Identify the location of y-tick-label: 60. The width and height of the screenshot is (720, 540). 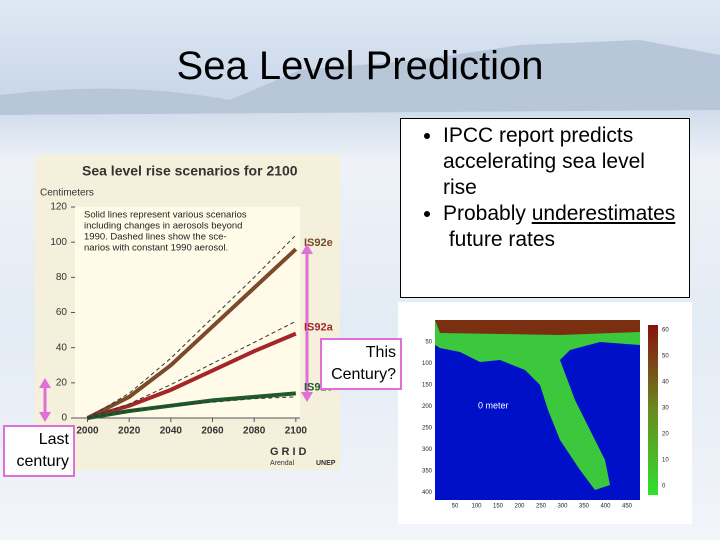
(62, 312).